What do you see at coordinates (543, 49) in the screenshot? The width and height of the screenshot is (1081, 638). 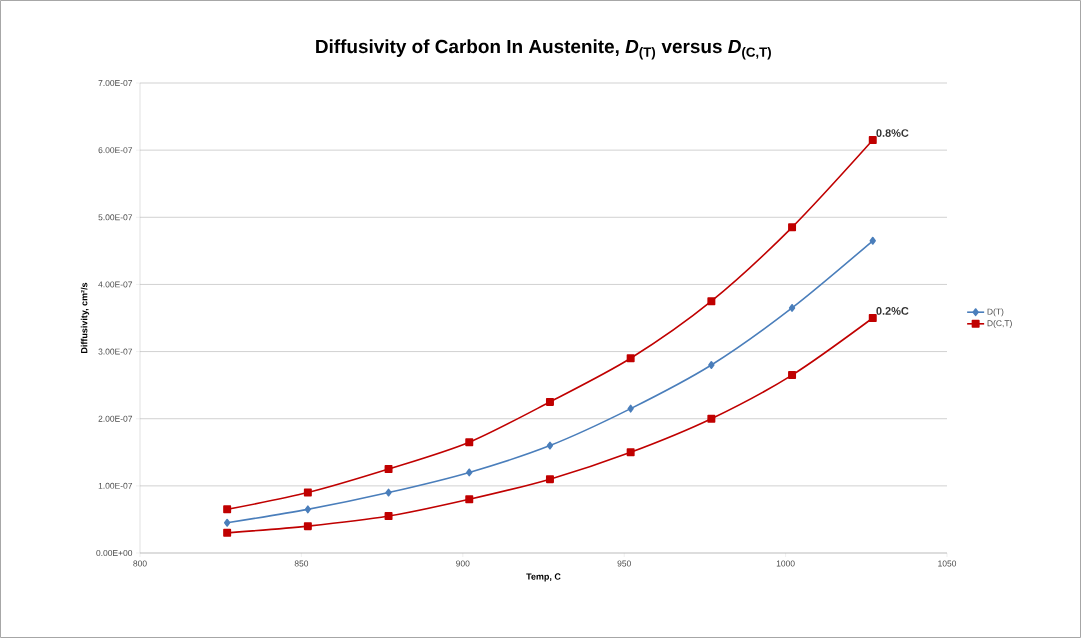 I see `chart-title: Diffusivity of Carbon In Austenite, D$_{(T)}$ versus D$_{(C,T)}$` at bounding box center [543, 49].